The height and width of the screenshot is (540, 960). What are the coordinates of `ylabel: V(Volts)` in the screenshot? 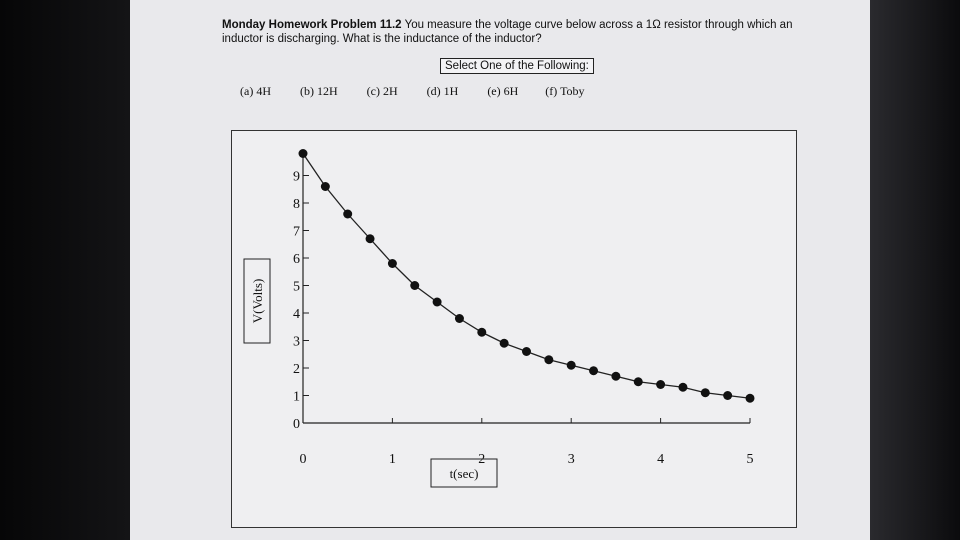 It's located at (257, 301).